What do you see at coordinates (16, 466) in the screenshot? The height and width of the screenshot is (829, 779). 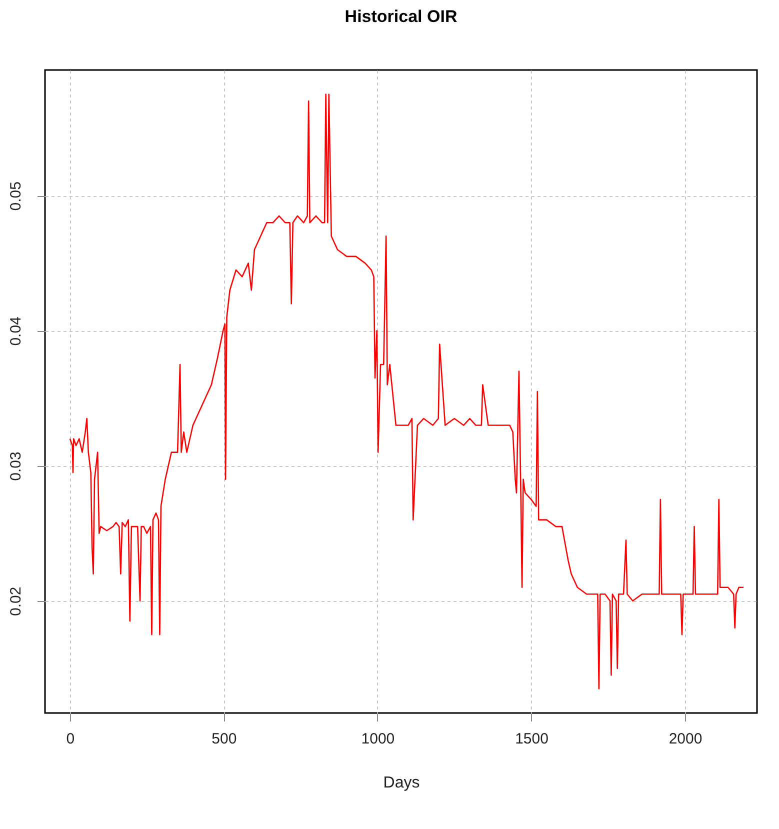 I see `y-tick-label: 0.03` at bounding box center [16, 466].